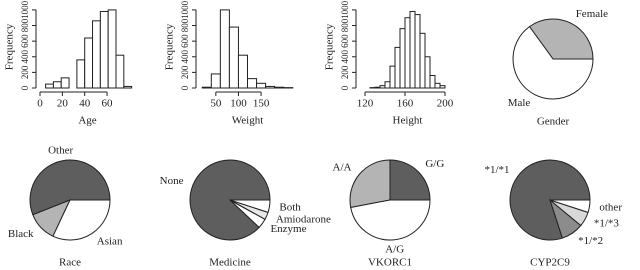 The image size is (640, 270). What do you see at coordinates (290, 207) in the screenshot?
I see `slice-label: Both` at bounding box center [290, 207].